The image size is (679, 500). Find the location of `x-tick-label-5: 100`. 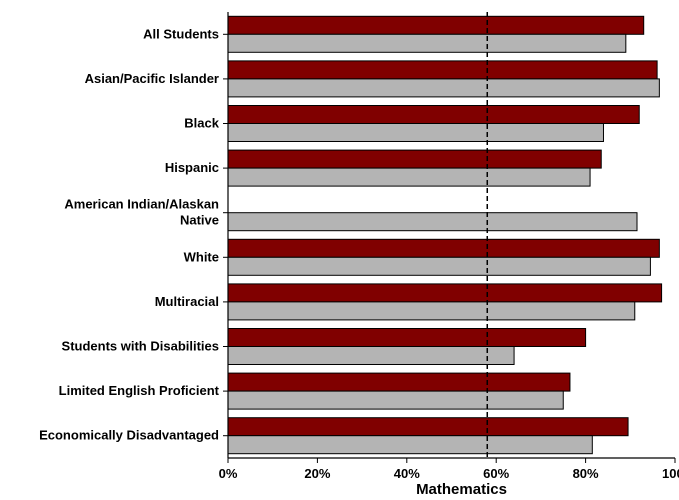

x-tick-label-5: 100 is located at coordinates (670, 473).